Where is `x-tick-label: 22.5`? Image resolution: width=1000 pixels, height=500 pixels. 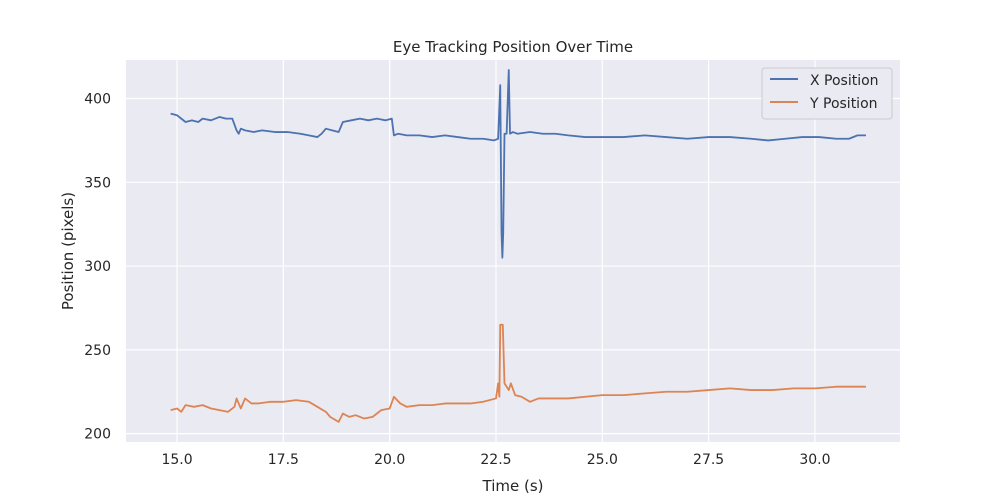 x-tick-label: 22.5 is located at coordinates (495, 460).